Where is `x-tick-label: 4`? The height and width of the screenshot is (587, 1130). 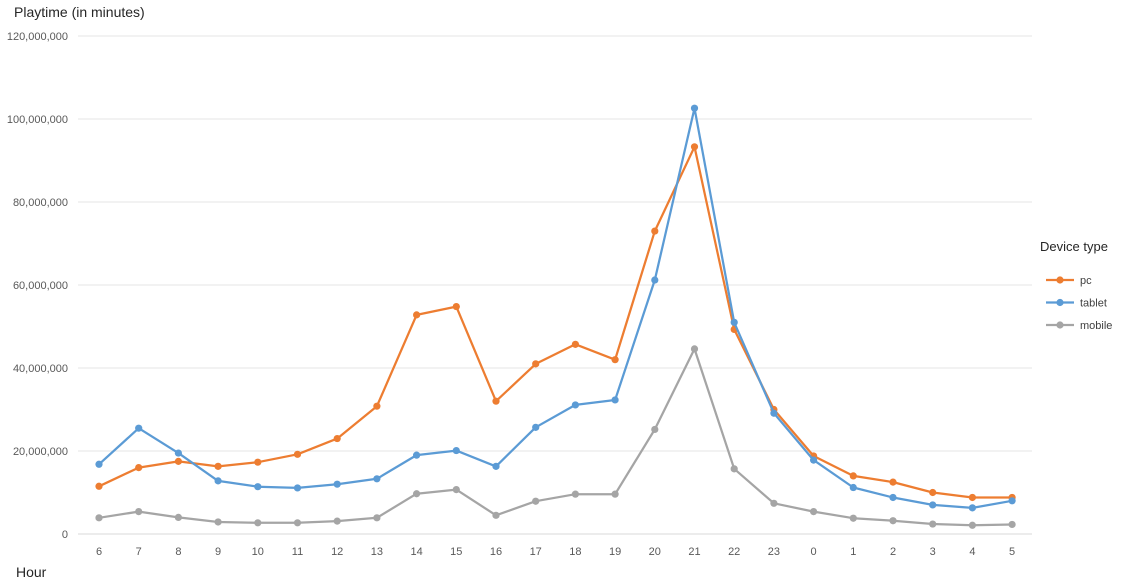 x-tick-label: 4 is located at coordinates (972, 552).